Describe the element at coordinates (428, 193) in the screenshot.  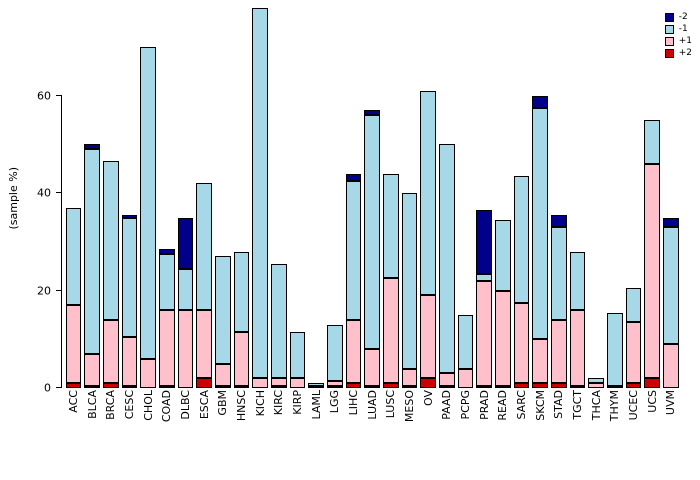
I see `bar-segment-ov-minus1` at that location.